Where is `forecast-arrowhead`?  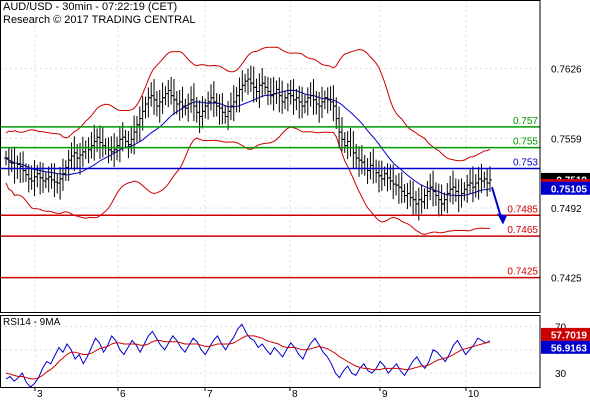 forecast-arrowhead is located at coordinates (502, 219).